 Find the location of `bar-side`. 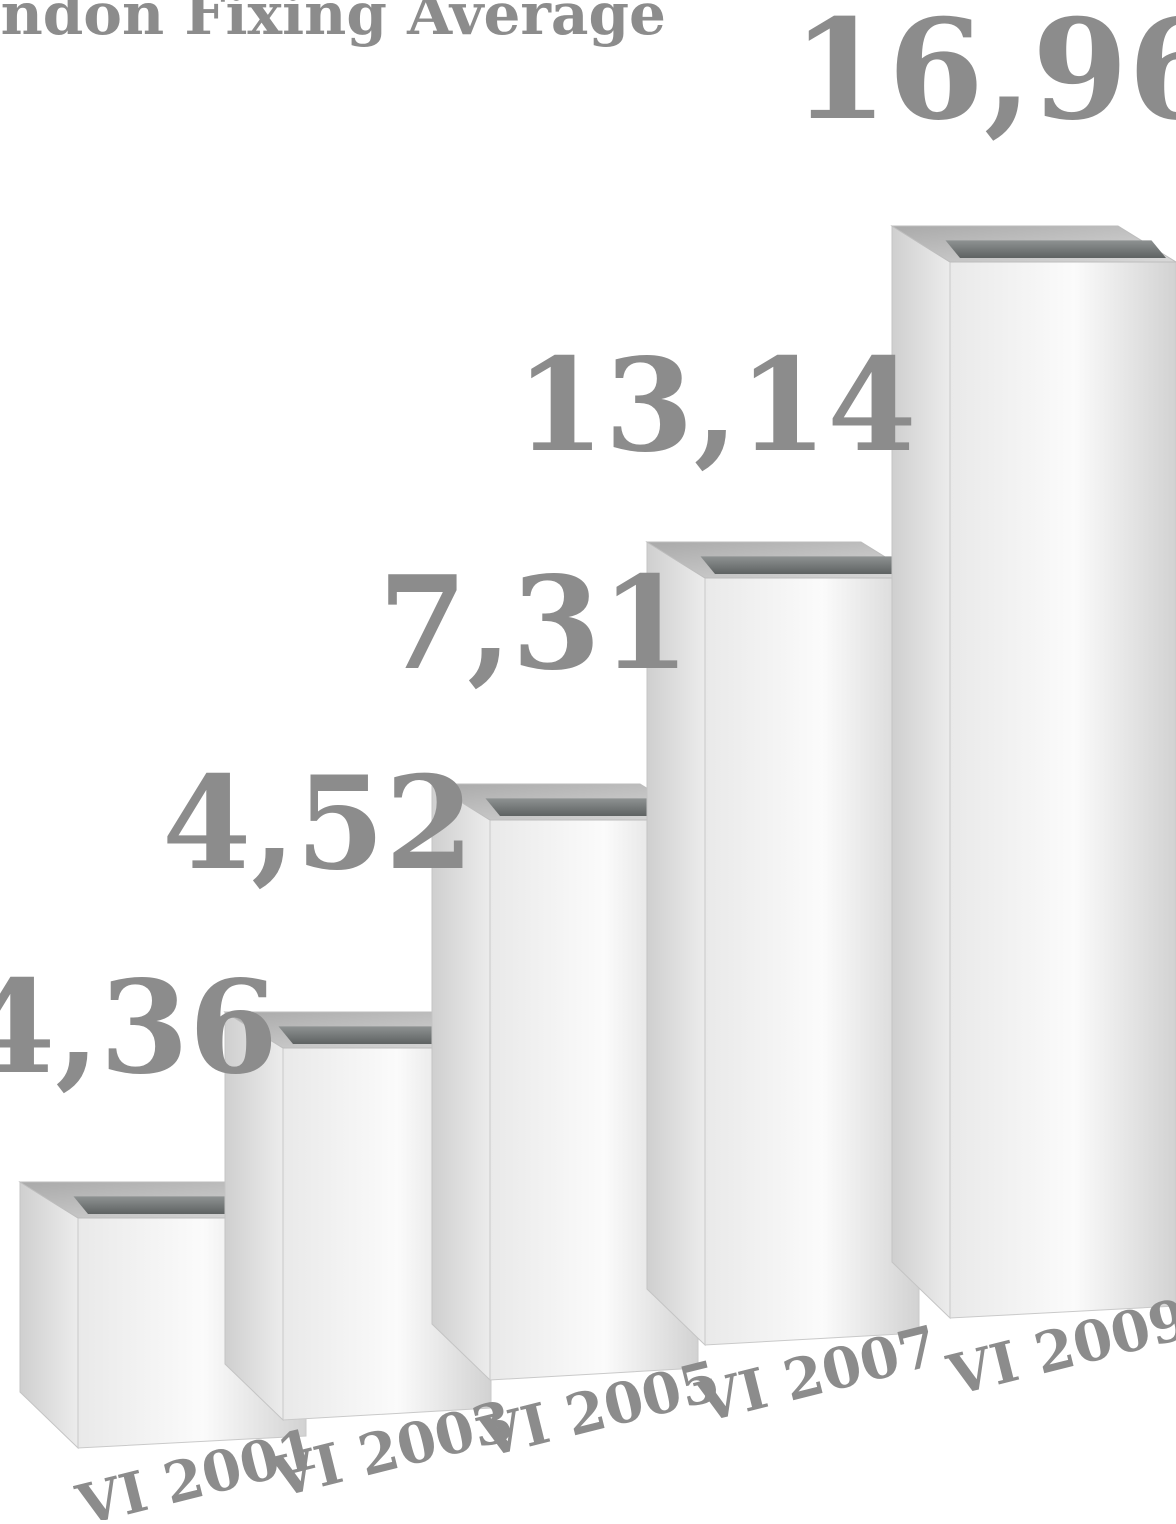

bar-side is located at coordinates (49, 1315).